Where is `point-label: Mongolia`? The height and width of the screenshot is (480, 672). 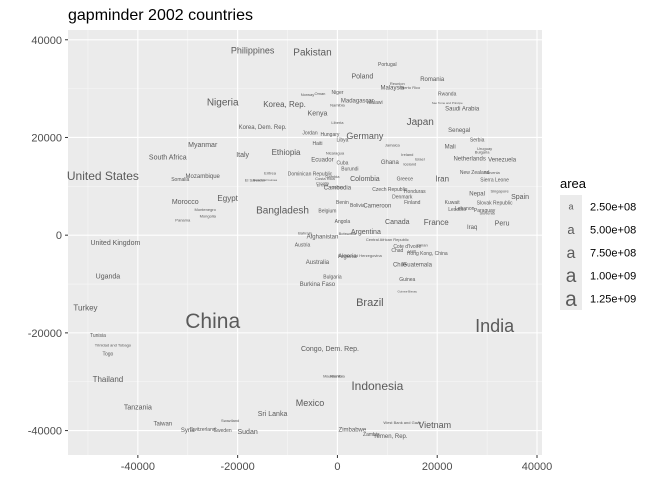
point-label: Mongolia is located at coordinates (208, 216).